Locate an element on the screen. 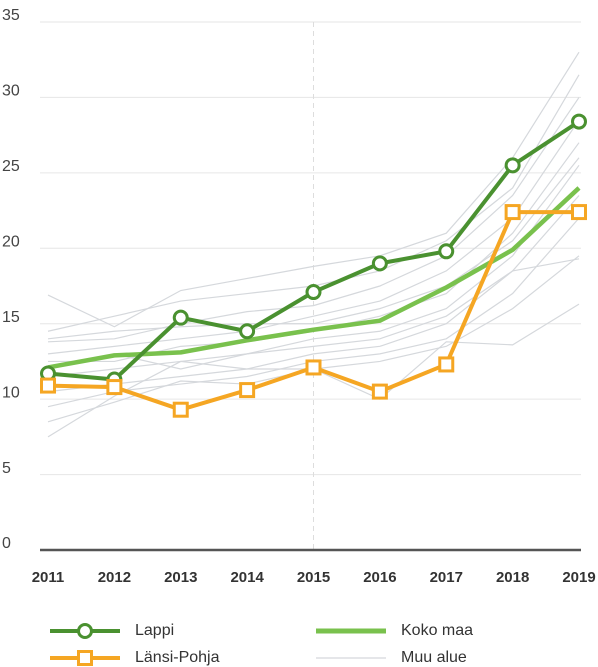 Image resolution: width=598 pixels, height=667 pixels. x-tick-label: 2019 is located at coordinates (578, 577).